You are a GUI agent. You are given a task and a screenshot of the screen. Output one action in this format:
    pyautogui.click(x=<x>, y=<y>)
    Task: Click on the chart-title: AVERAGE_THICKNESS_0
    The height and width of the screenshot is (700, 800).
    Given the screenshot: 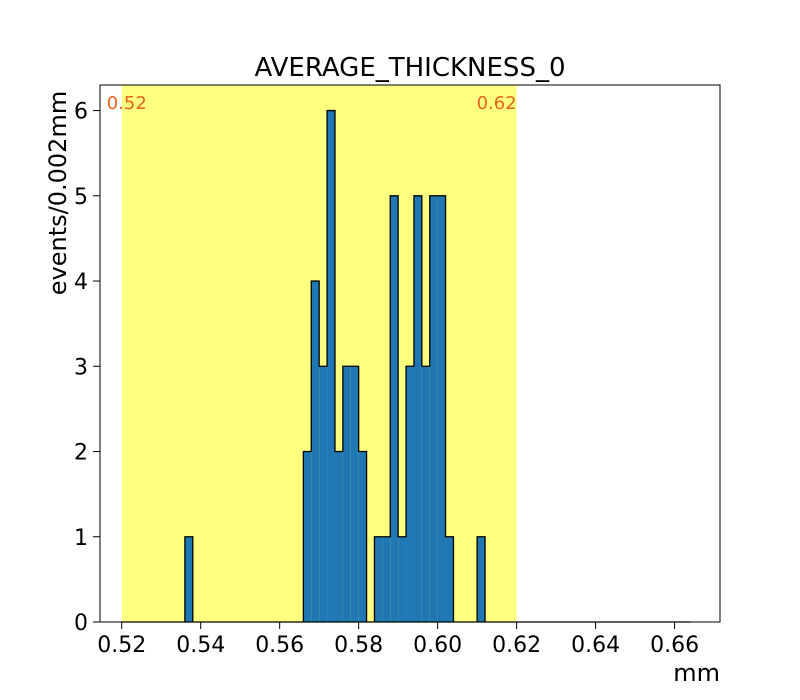 What is the action you would take?
    pyautogui.click(x=410, y=68)
    